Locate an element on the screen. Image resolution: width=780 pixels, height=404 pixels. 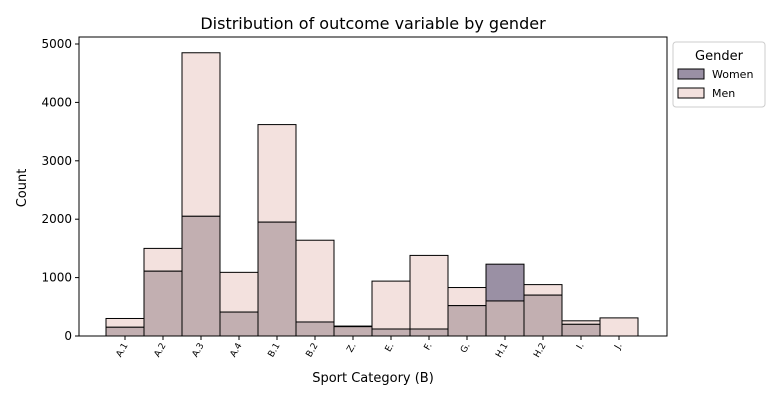
x-tick-label: F. is located at coordinates (429, 347).